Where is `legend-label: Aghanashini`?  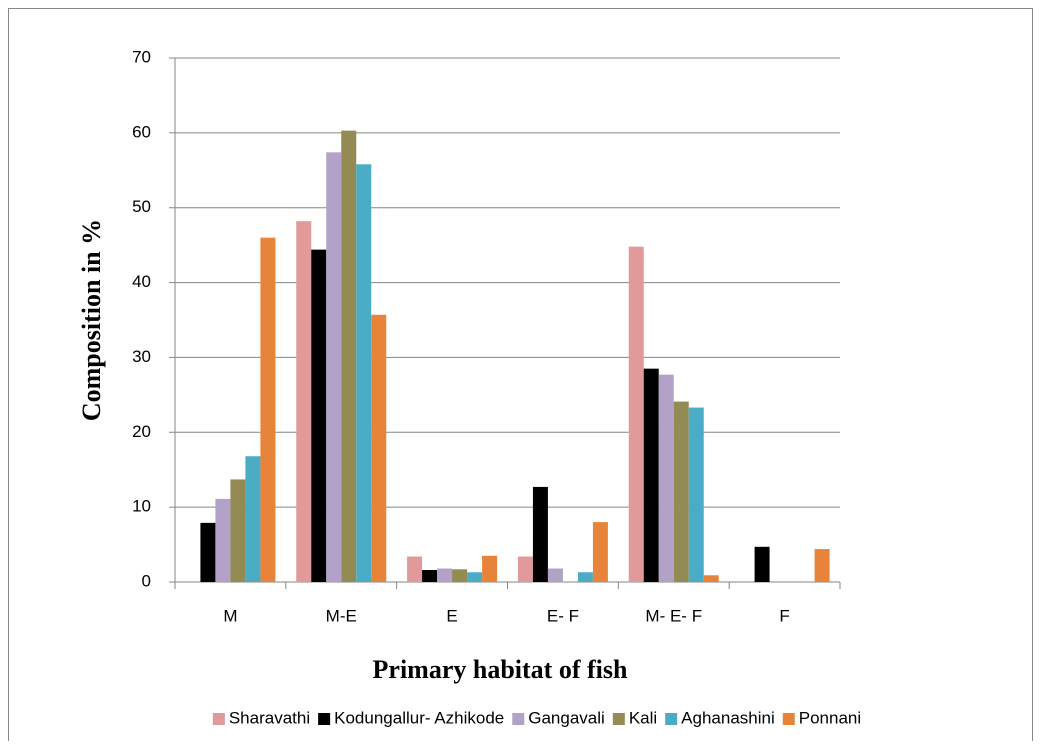 legend-label: Aghanashini is located at coordinates (728, 717).